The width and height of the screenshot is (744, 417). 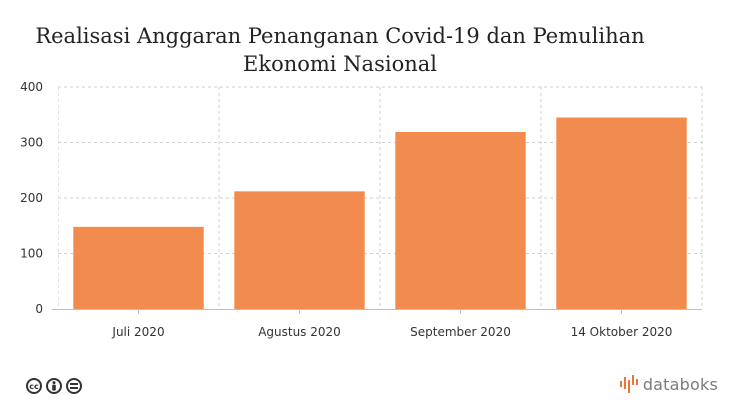 I want to click on y-tick-label: 100, so click(x=31, y=254).